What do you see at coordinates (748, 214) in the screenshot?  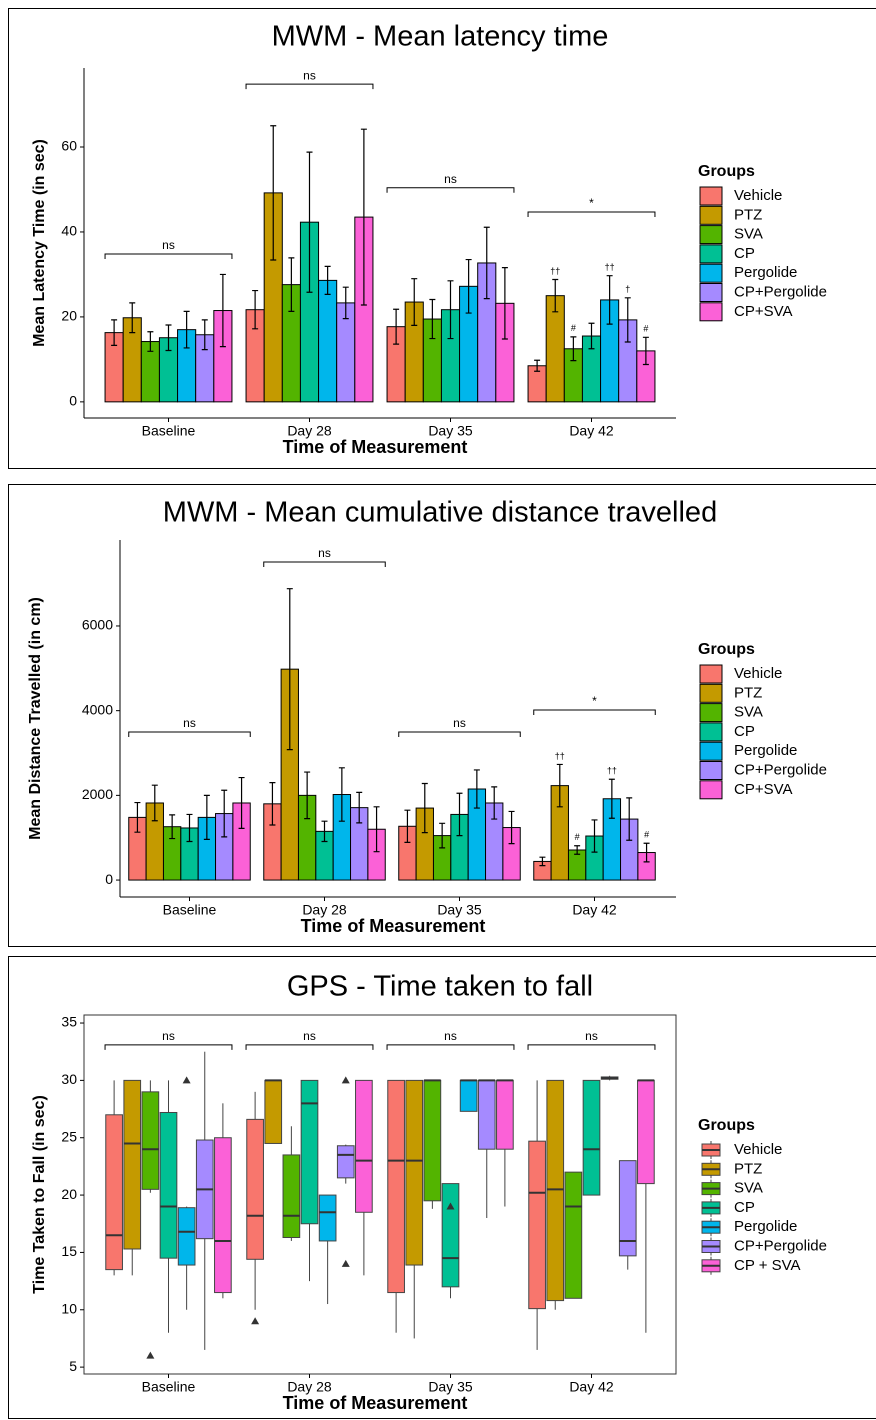 I see `legend-label: PTZ` at bounding box center [748, 214].